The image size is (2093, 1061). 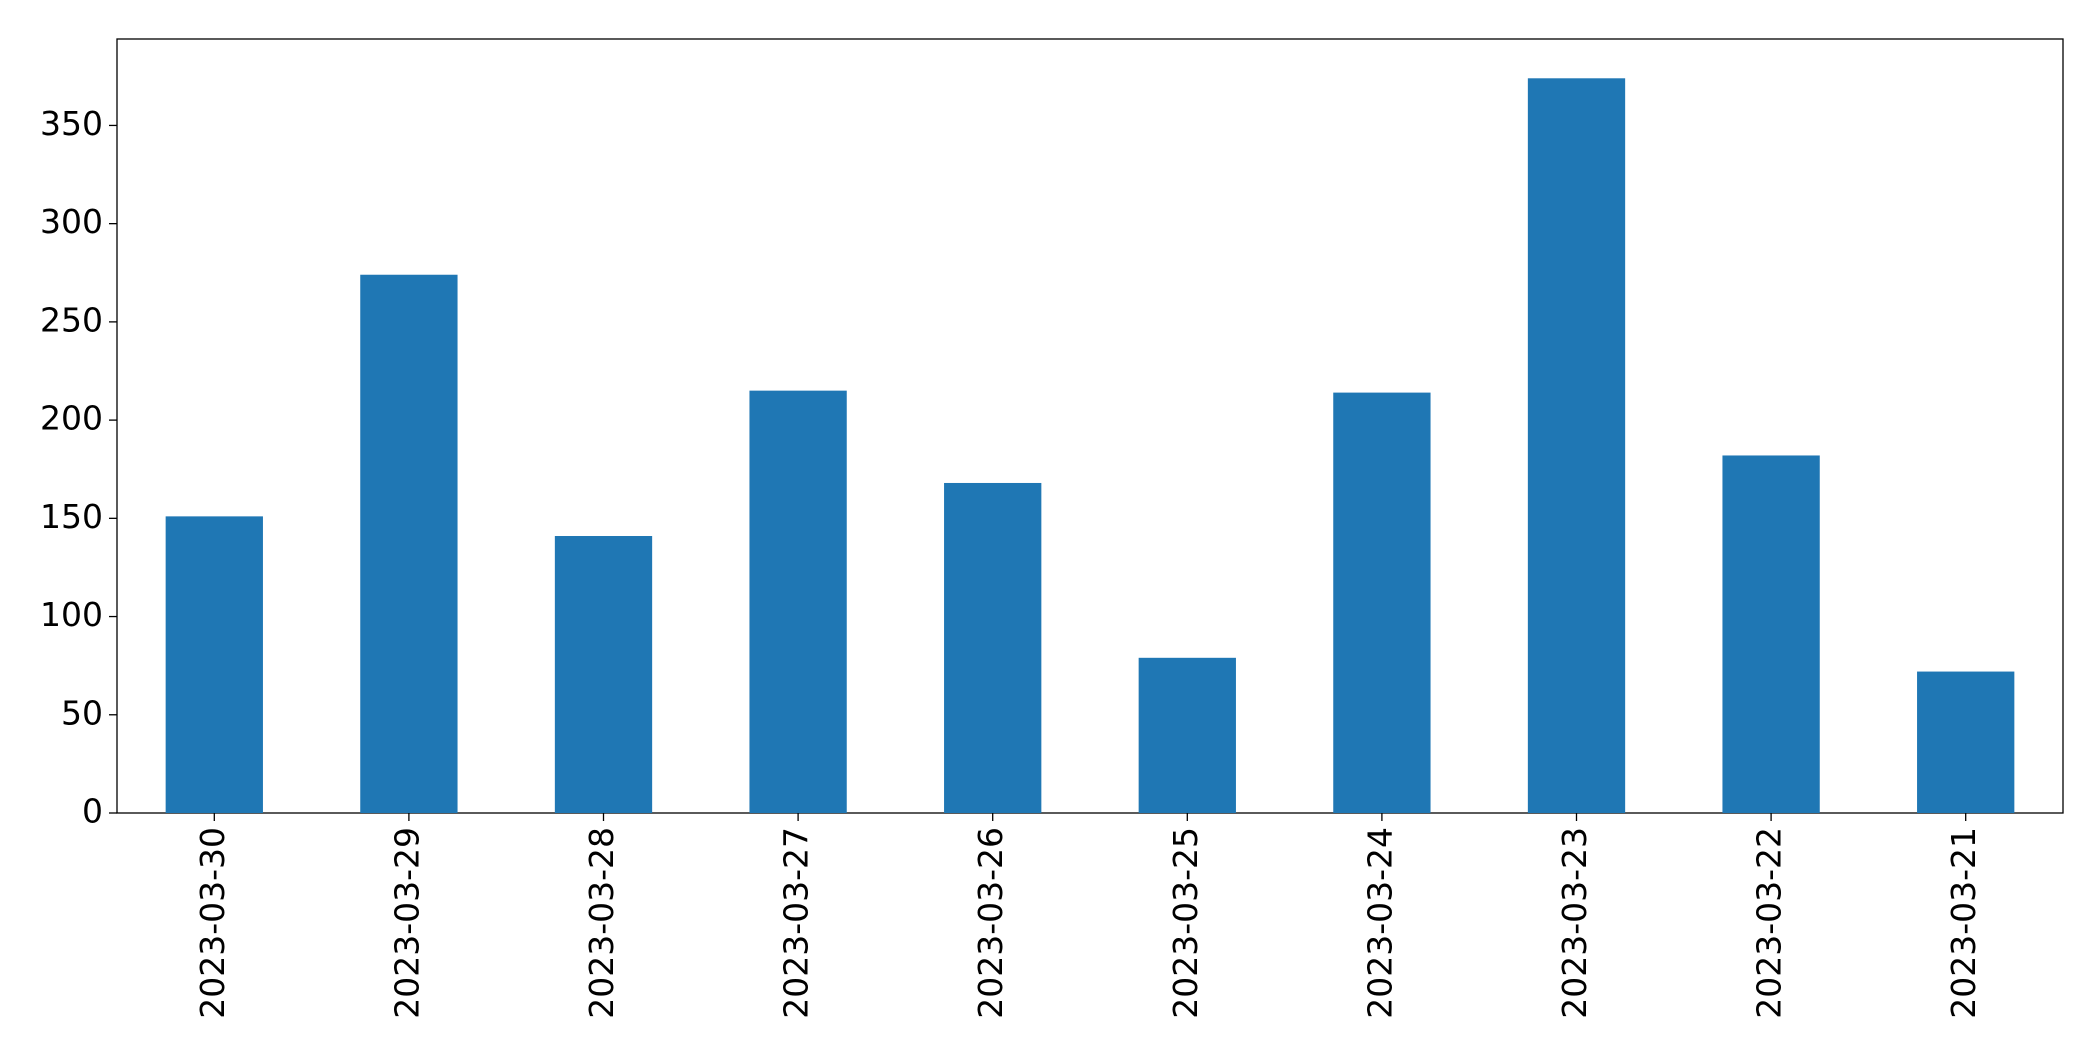 I want to click on x-tick-label: 2023-03-23, so click(x=1574, y=923).